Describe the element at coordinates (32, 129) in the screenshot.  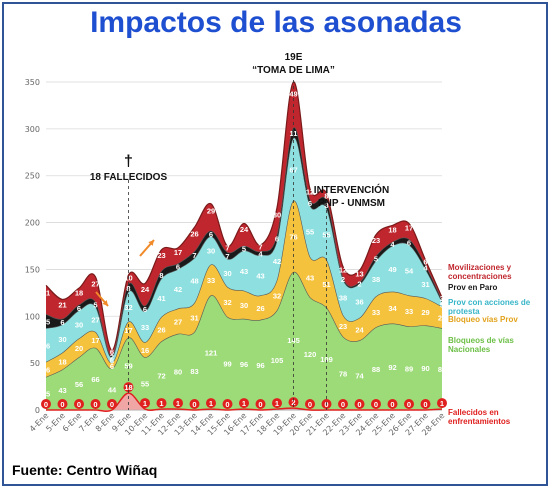
I see `y-tick-label: 300` at that location.